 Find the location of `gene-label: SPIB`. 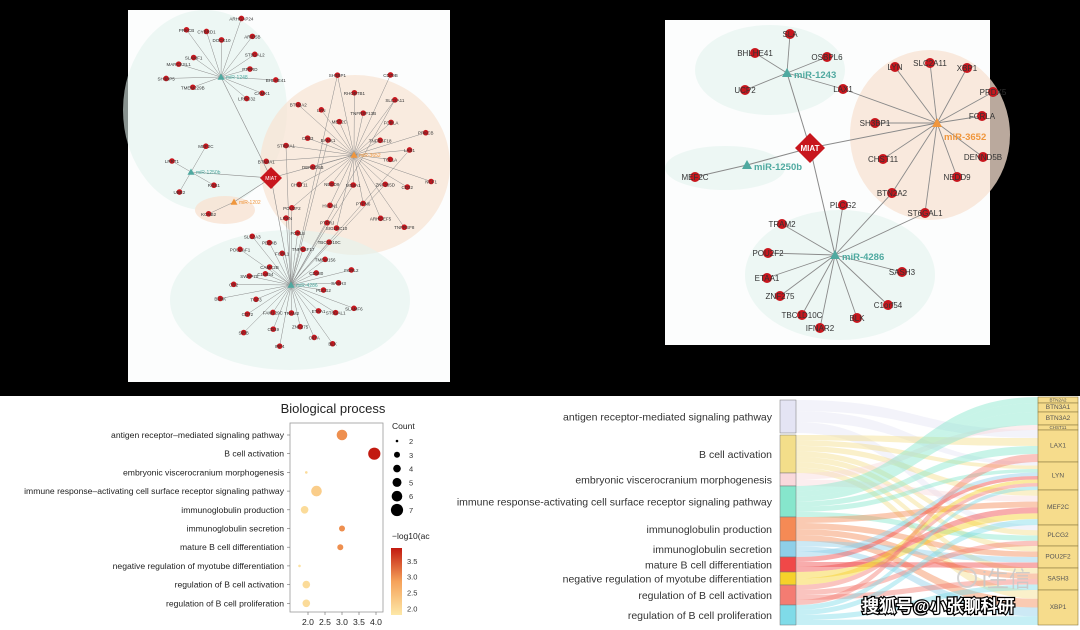

gene-label: SPIB is located at coordinates (244, 333).